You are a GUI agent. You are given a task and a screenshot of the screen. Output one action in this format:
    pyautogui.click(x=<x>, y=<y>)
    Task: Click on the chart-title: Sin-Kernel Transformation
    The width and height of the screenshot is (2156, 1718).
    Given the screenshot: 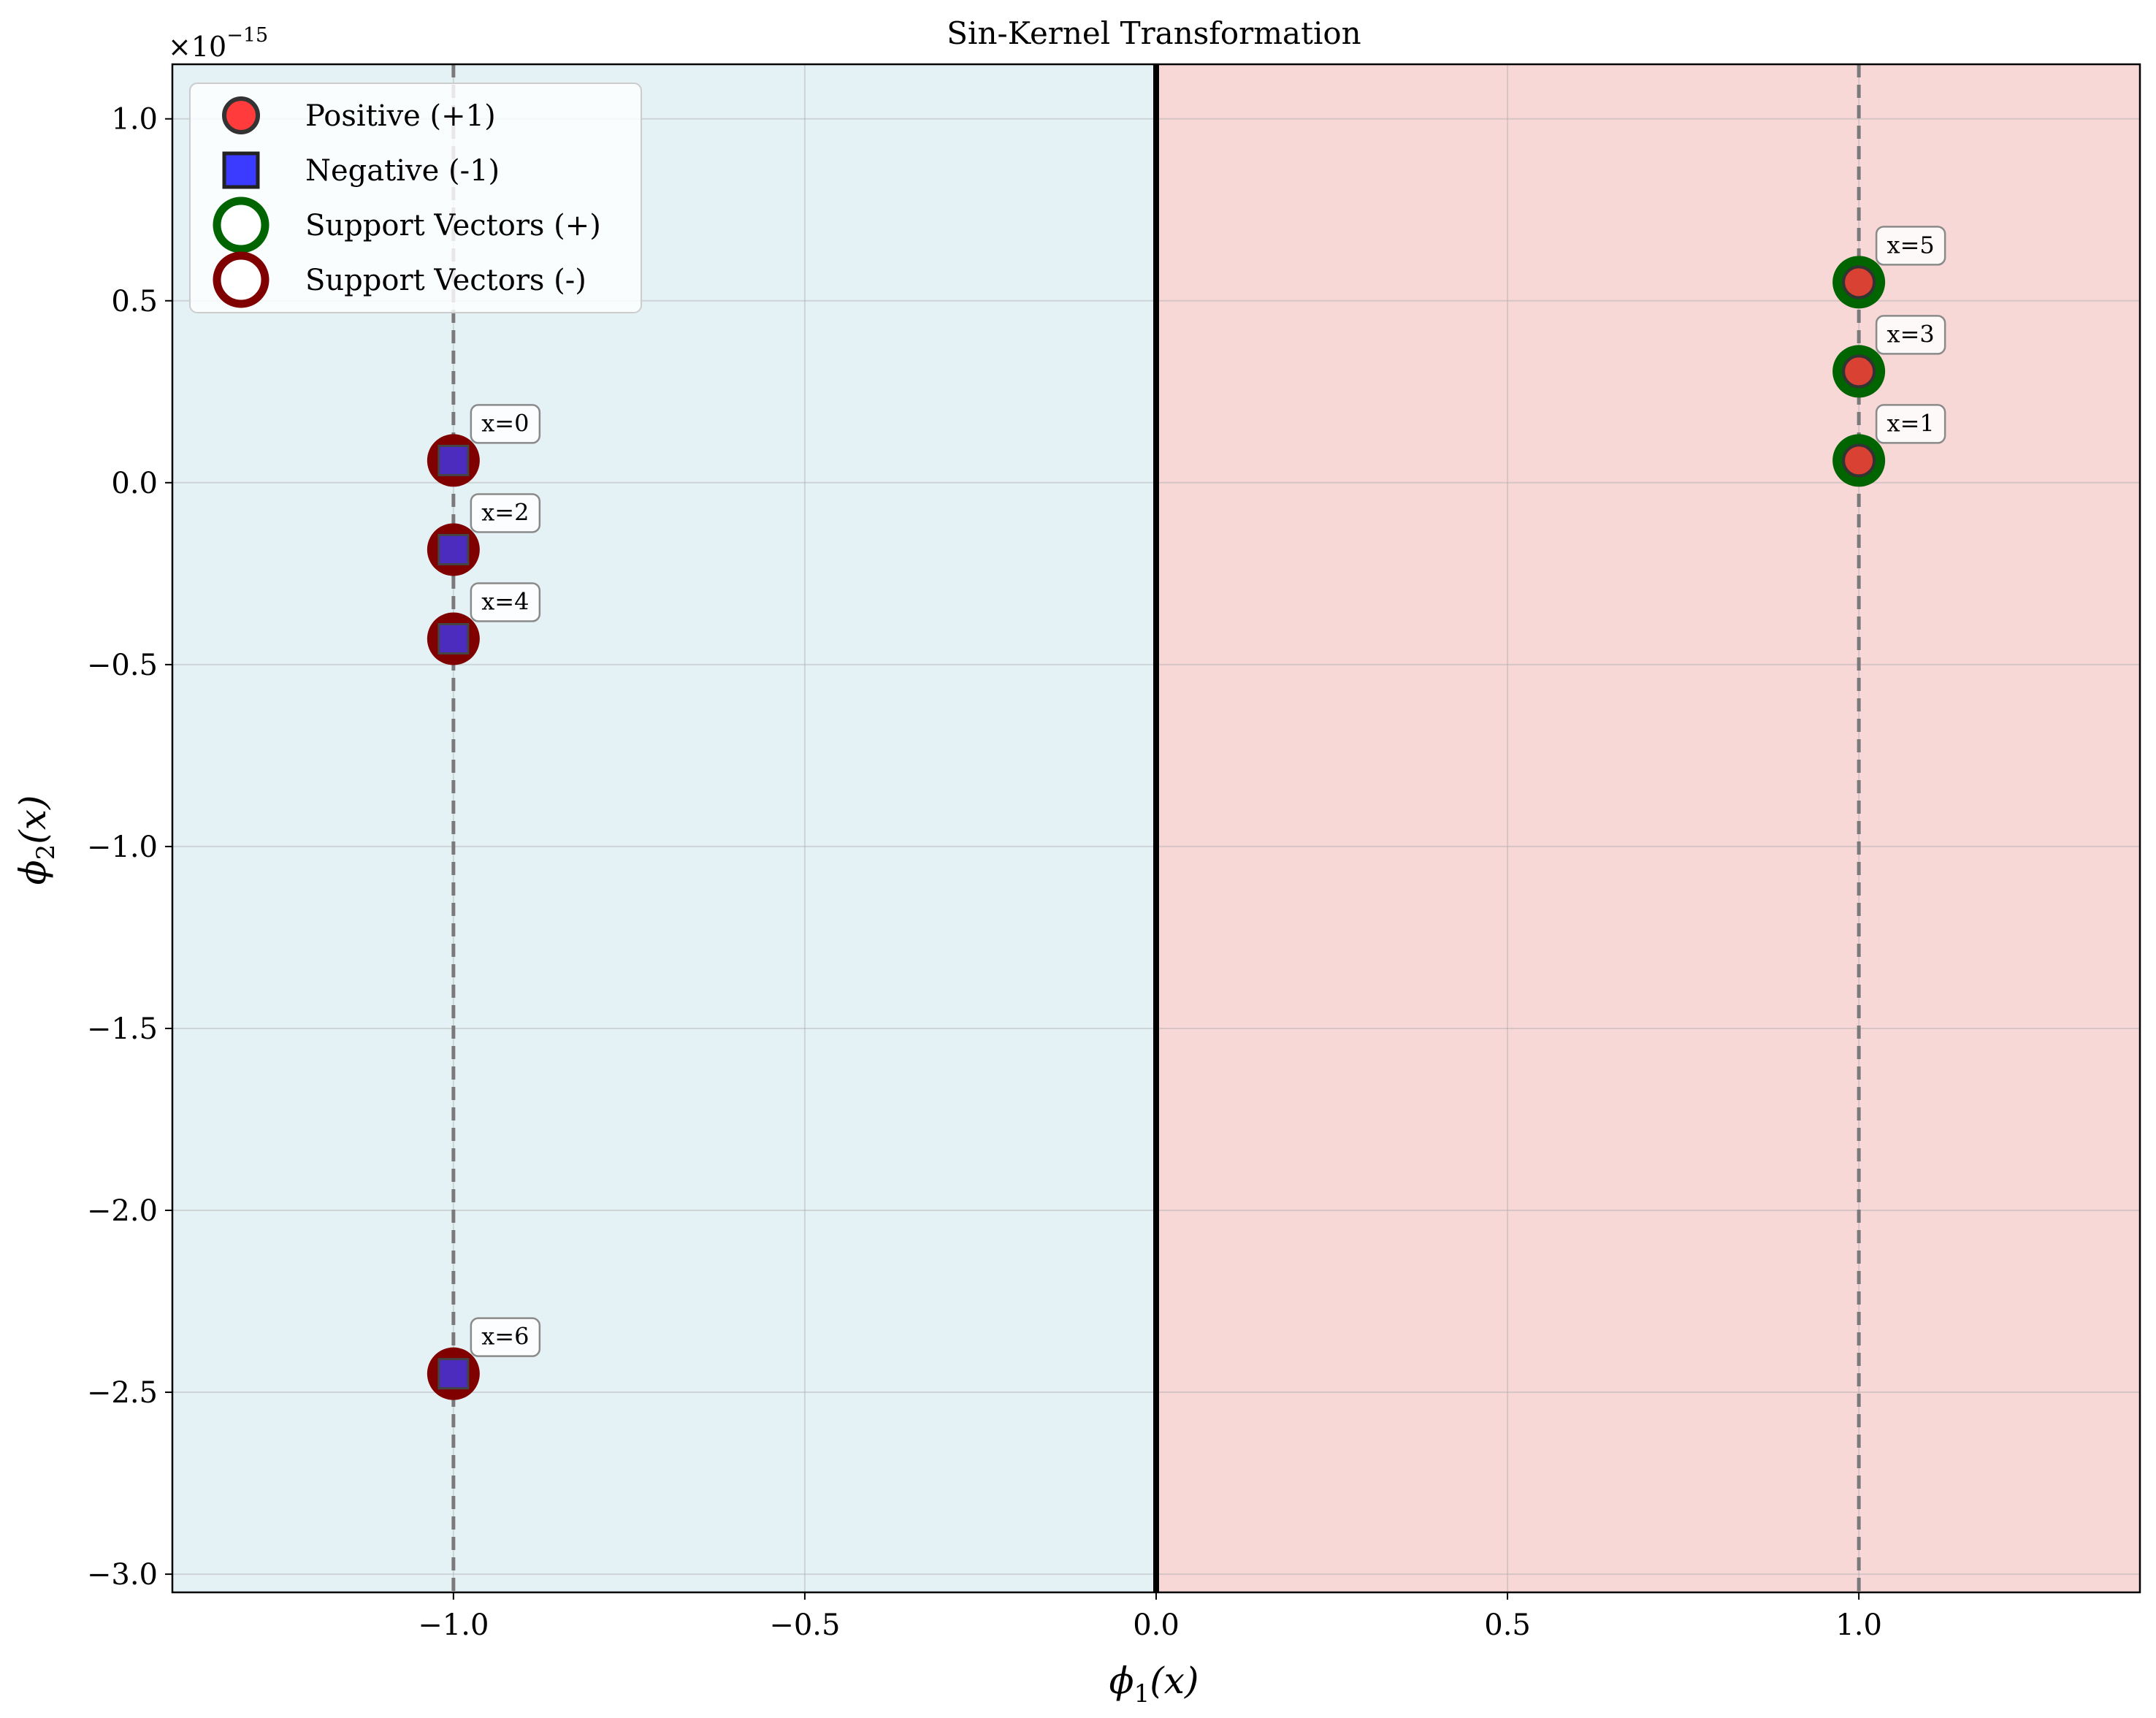 What is the action you would take?
    pyautogui.click(x=1154, y=33)
    